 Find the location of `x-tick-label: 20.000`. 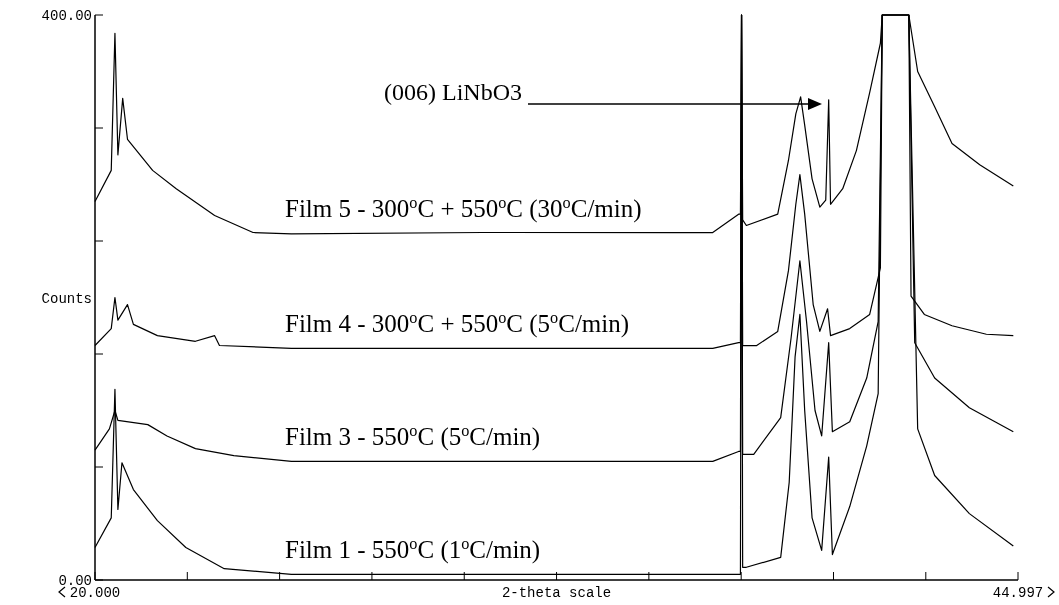

x-tick-label: 20.000 is located at coordinates (95, 593).